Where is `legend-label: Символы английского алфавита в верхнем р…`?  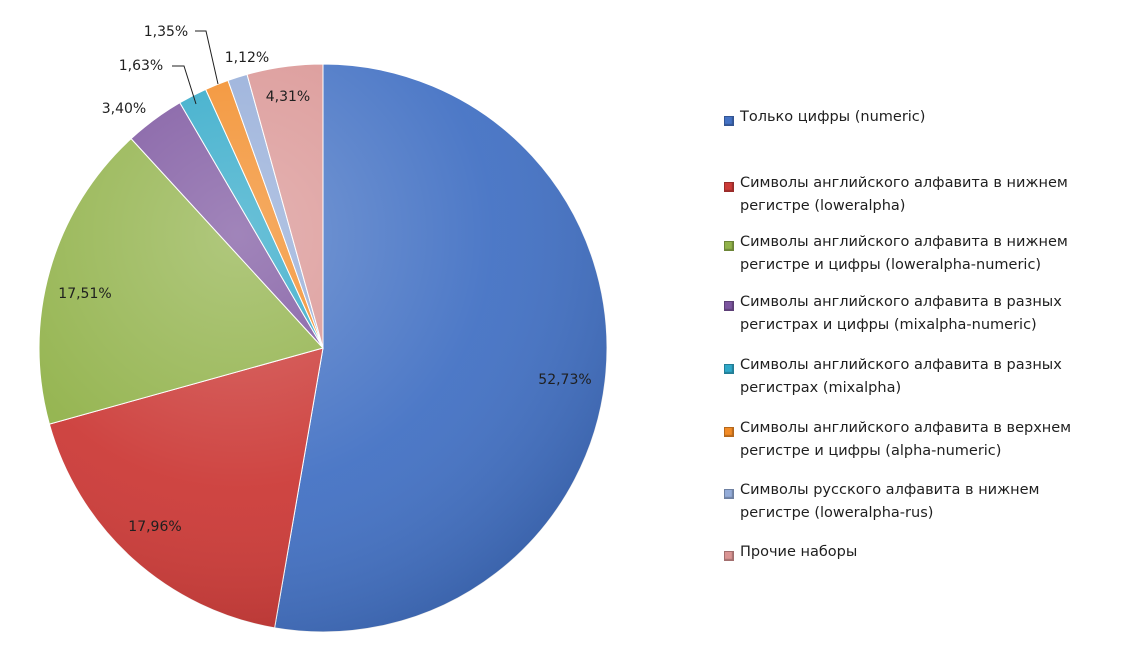
legend-label: Символы английского алфавита в верхнем р… is located at coordinates (906, 439).